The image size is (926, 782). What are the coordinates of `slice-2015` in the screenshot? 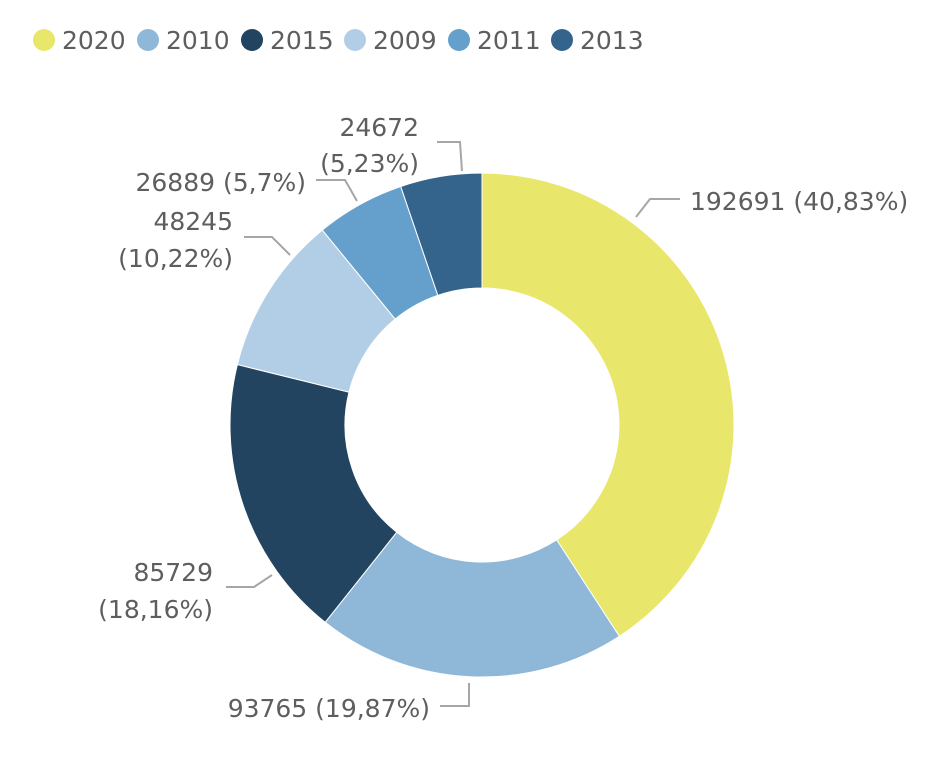 It's located at (313, 493).